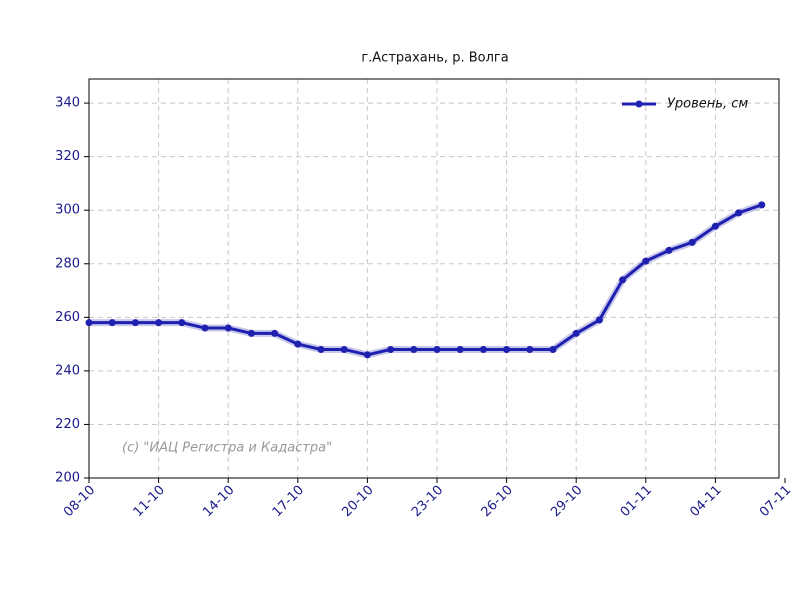 This screenshot has width=800, height=604. I want to click on y-tick-label: 260, so click(67, 317).